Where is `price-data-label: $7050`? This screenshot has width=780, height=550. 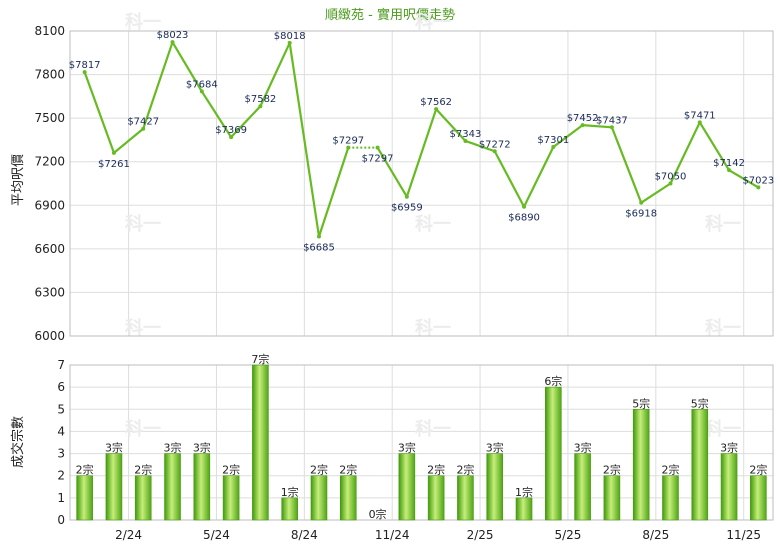
price-data-label: $7050 is located at coordinates (671, 177).